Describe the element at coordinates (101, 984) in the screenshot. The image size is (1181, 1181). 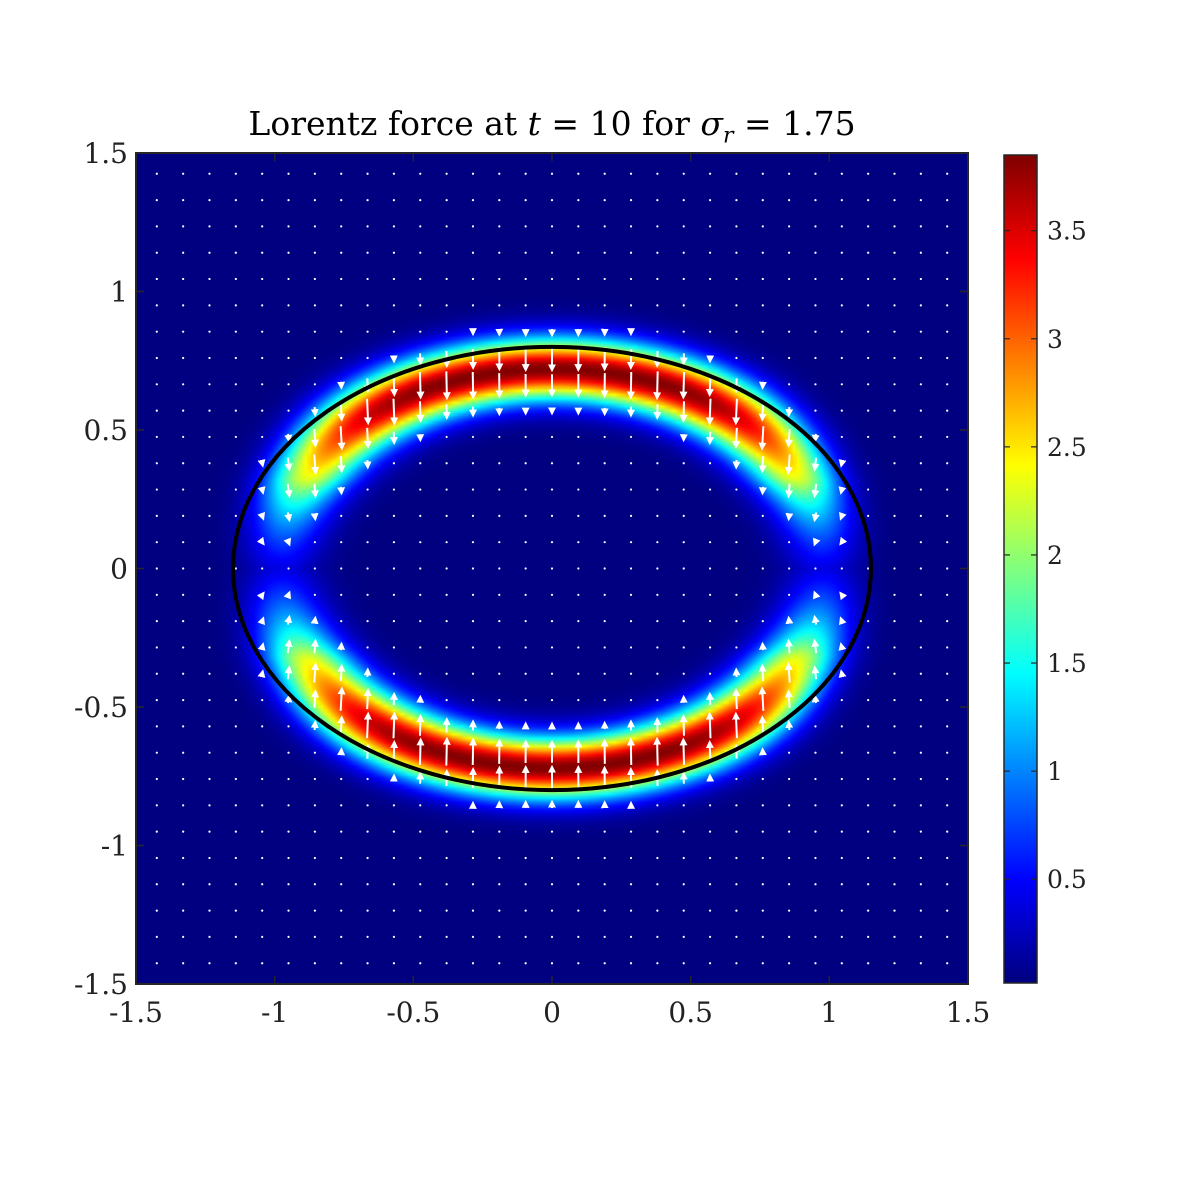
I see `y-tick-label: -1.5` at that location.